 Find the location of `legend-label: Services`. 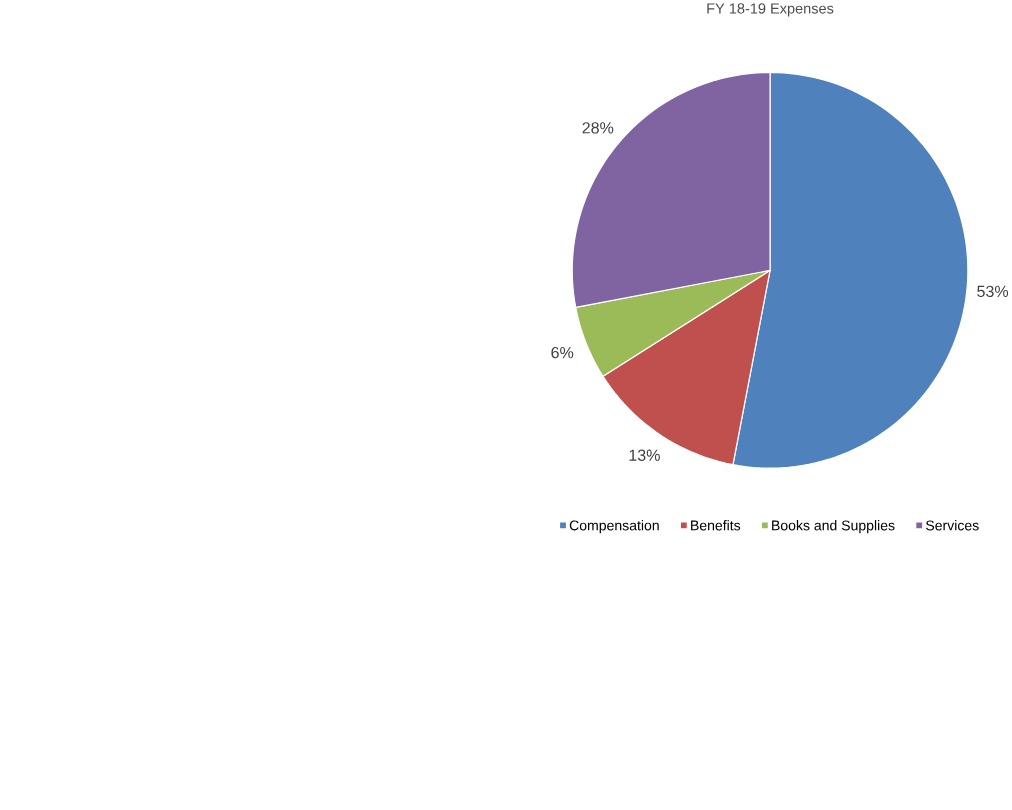

legend-label: Services is located at coordinates (952, 525).